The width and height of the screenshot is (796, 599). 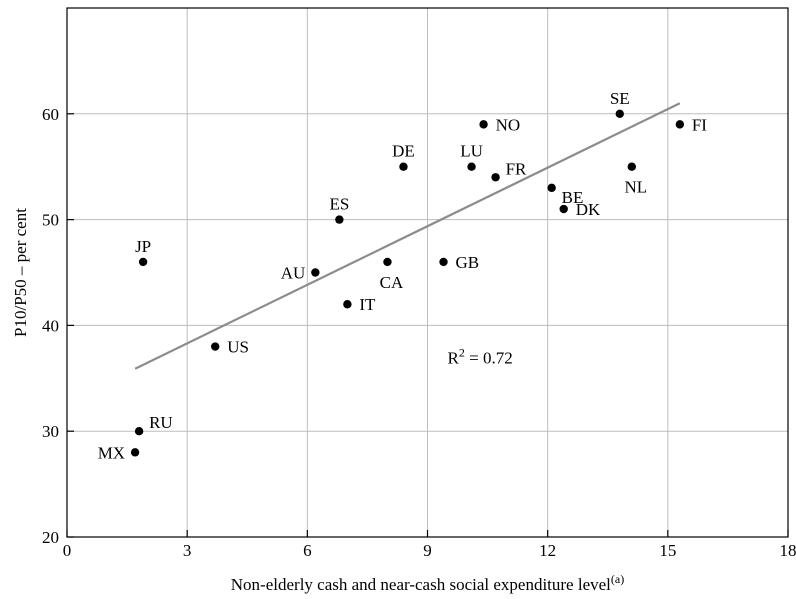 What do you see at coordinates (50, 431) in the screenshot?
I see `y-tick-label: 30` at bounding box center [50, 431].